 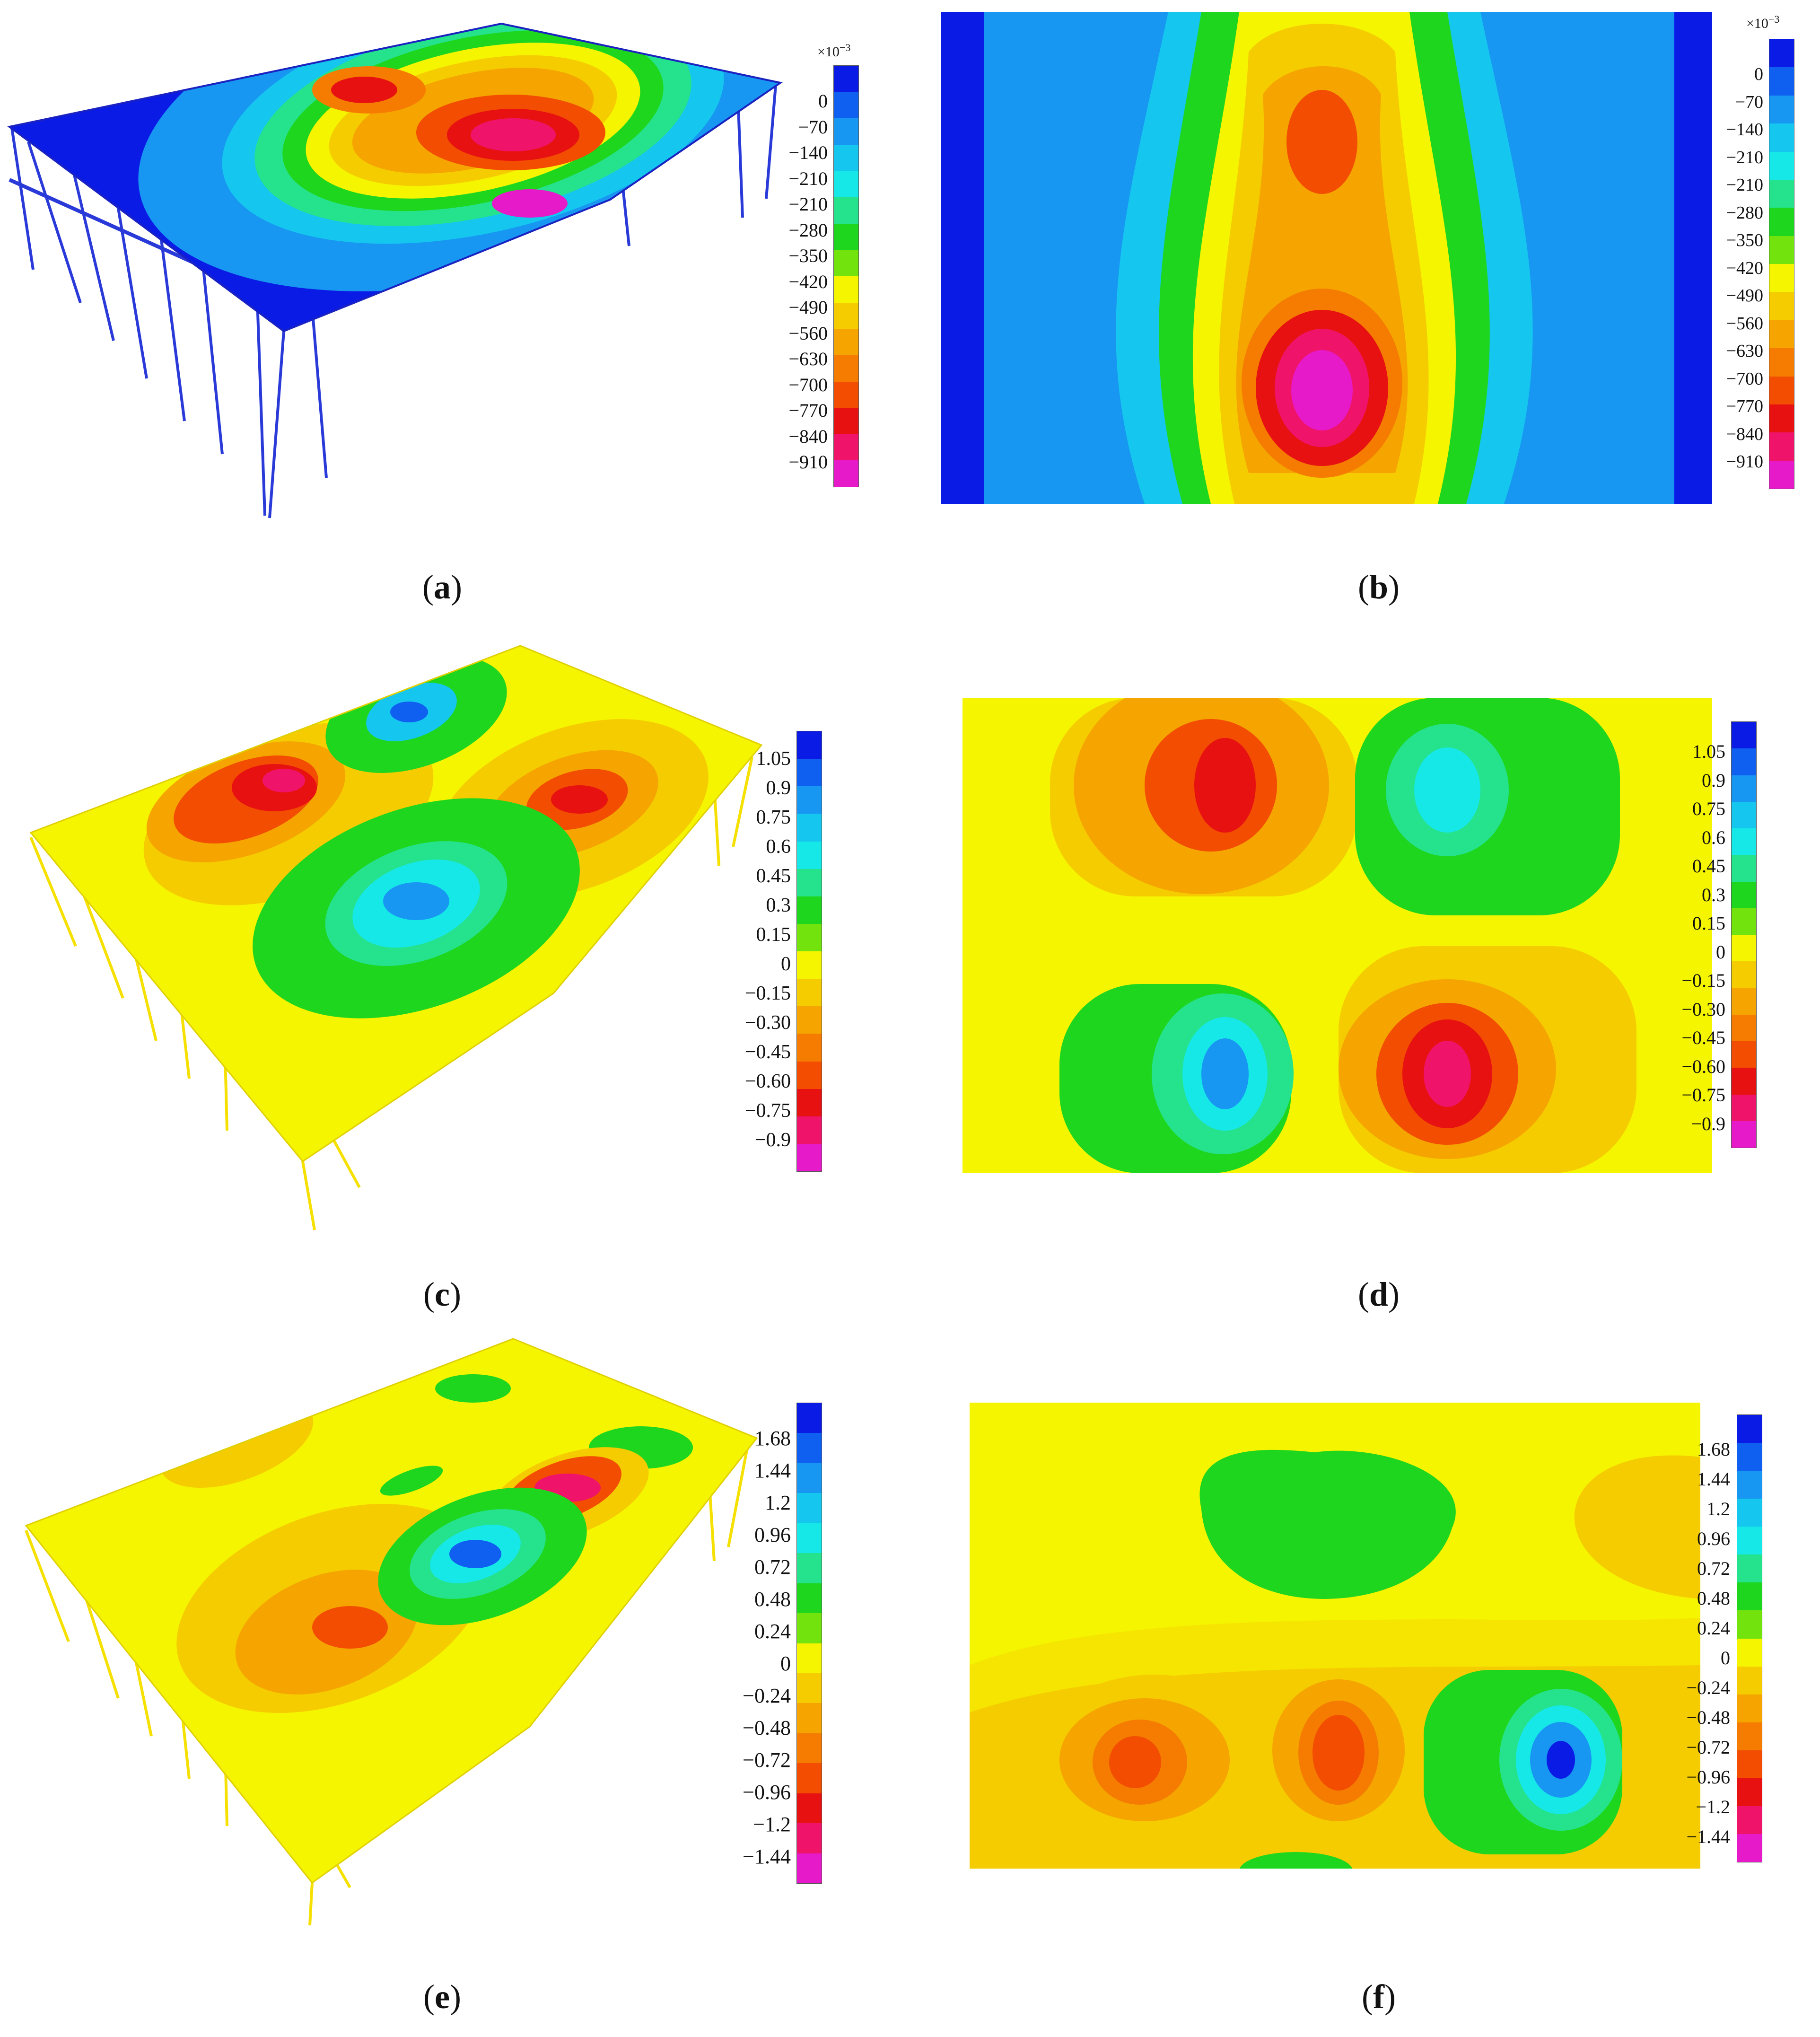 What do you see at coordinates (778, 847) in the screenshot?
I see `colorbar-tick-label: 0.6` at bounding box center [778, 847].